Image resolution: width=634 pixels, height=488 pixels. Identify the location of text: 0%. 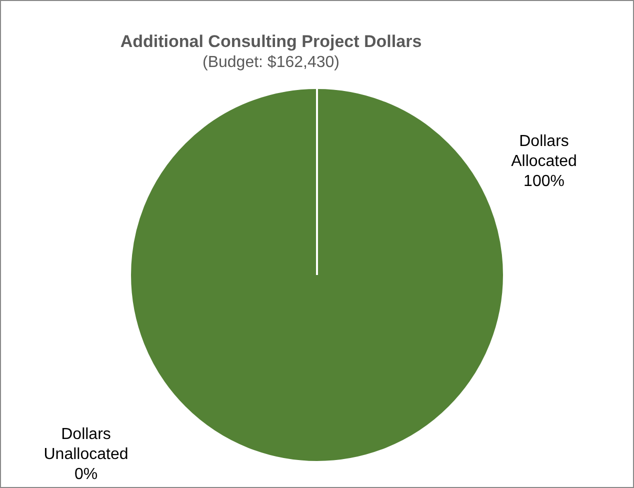
(86, 474).